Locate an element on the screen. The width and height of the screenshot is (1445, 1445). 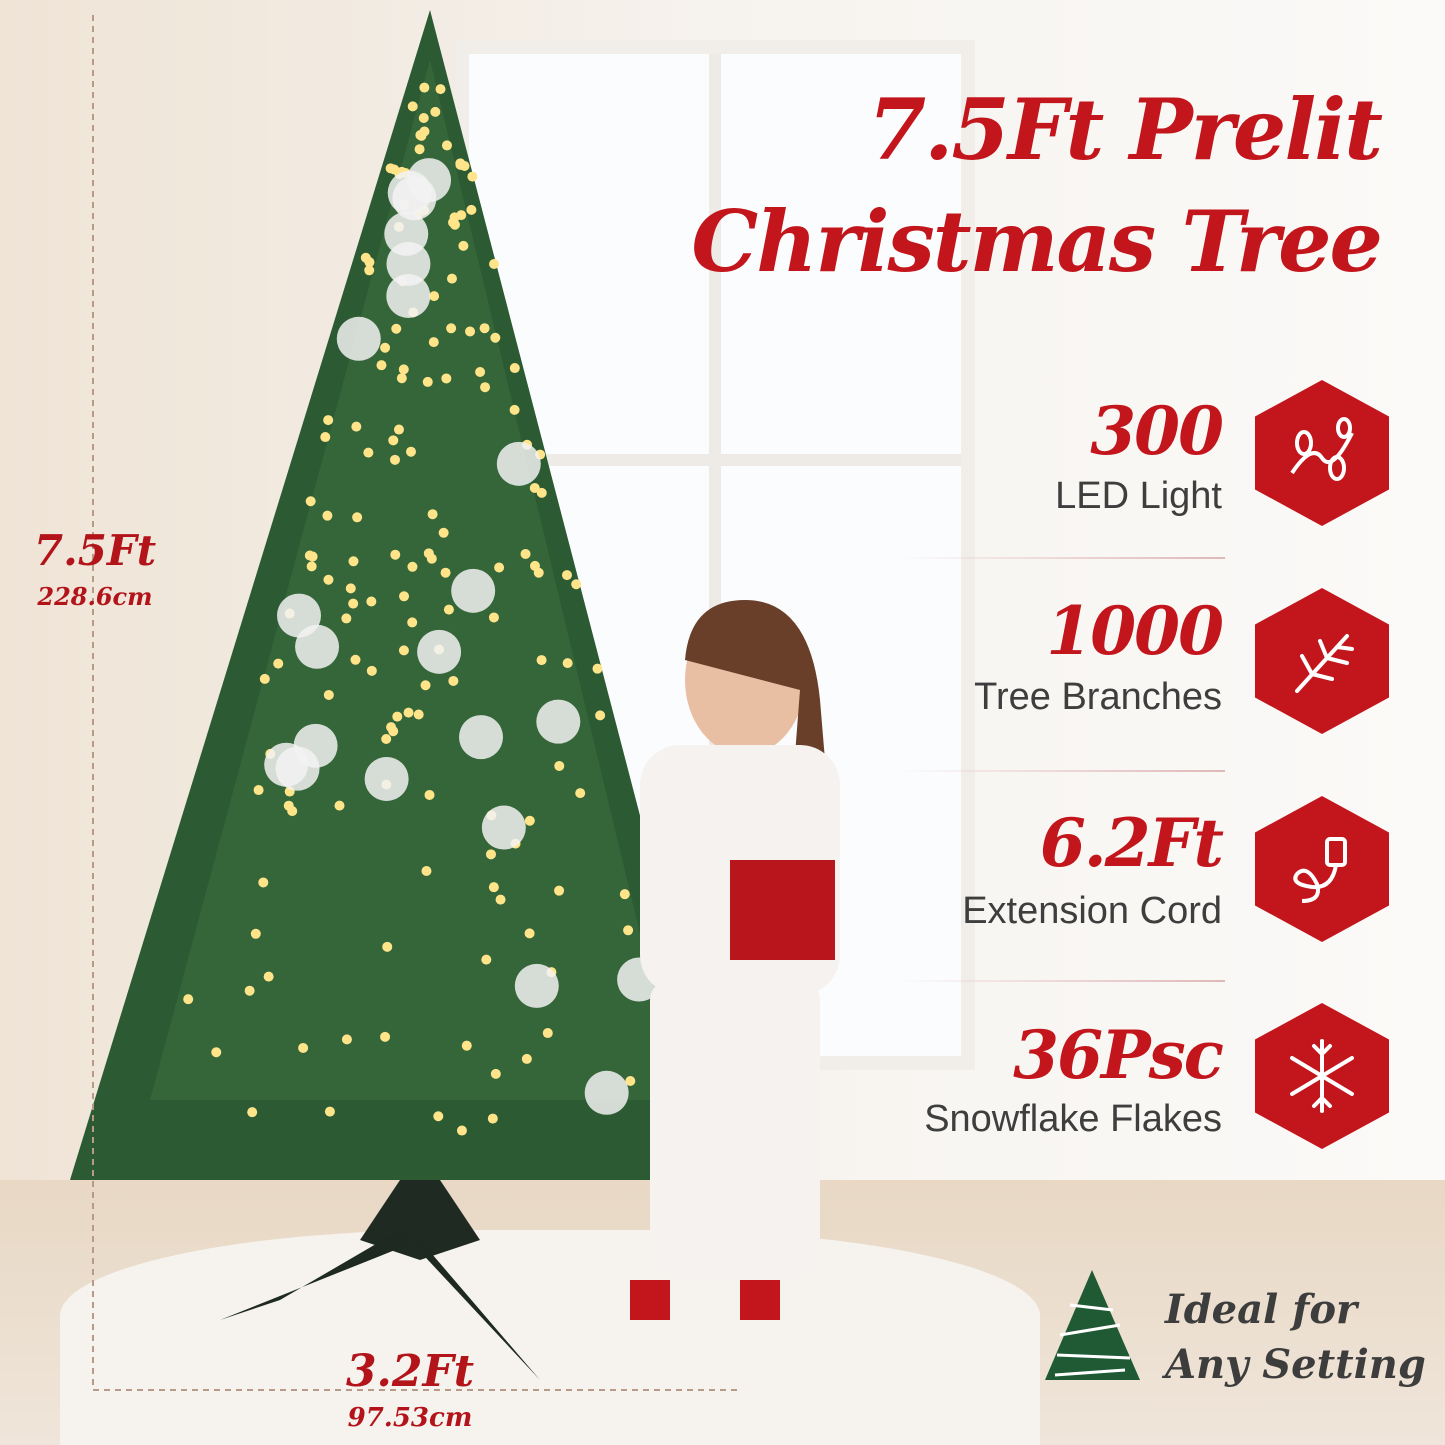
rug is located at coordinates (550, 1337).